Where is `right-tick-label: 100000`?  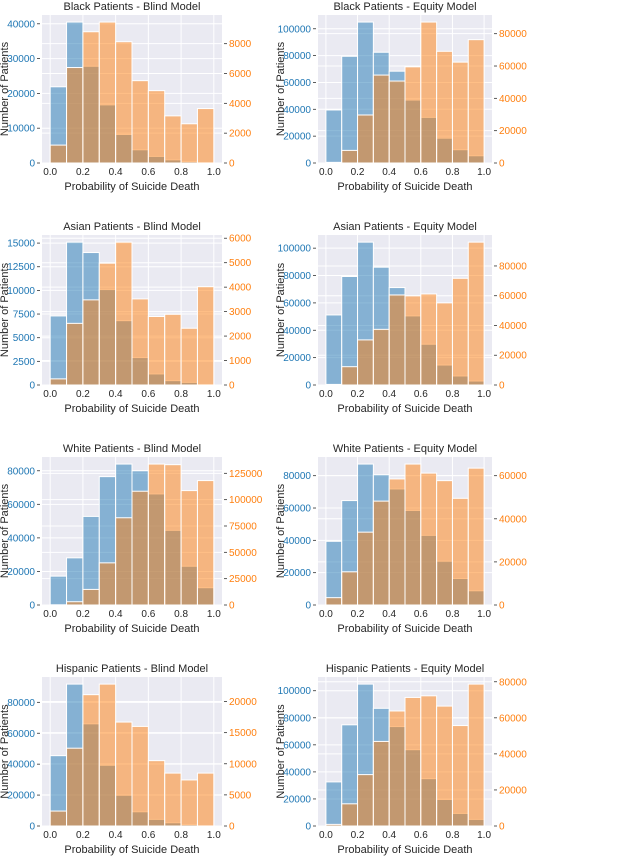 right-tick-label: 100000 is located at coordinates (246, 500).